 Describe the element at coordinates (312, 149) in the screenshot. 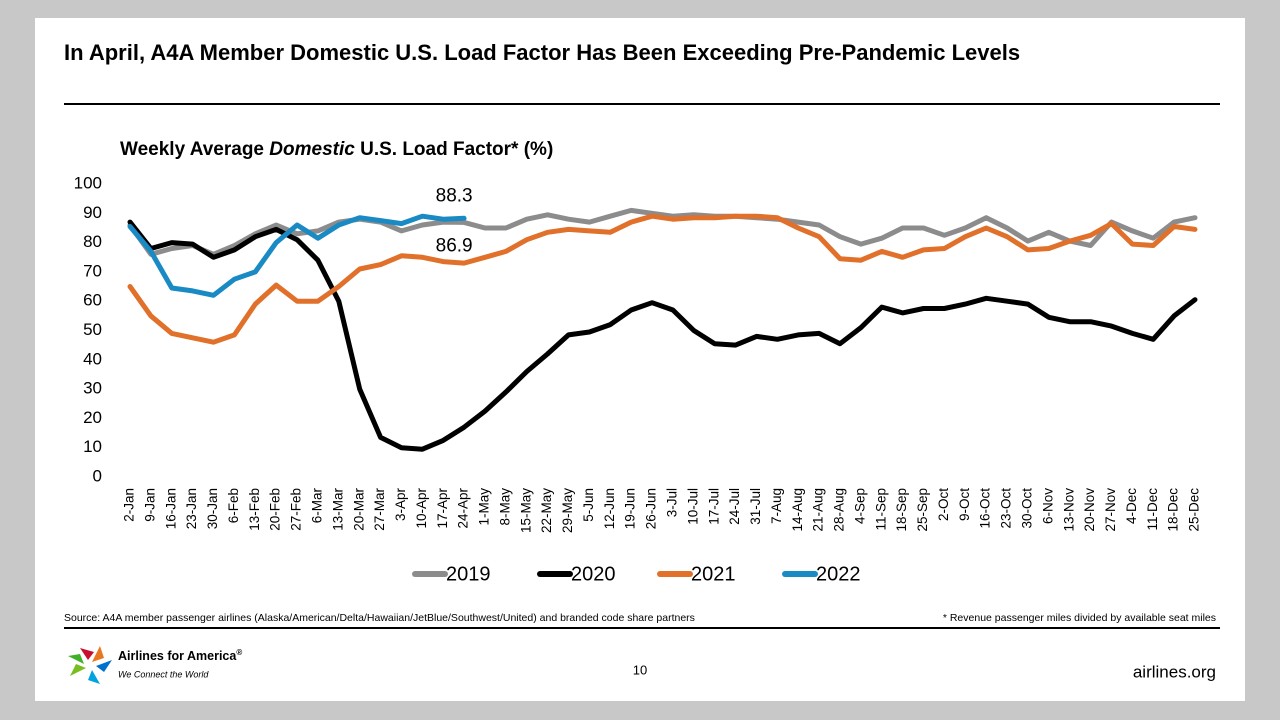

I see `subtitle-part: Domestic` at that location.